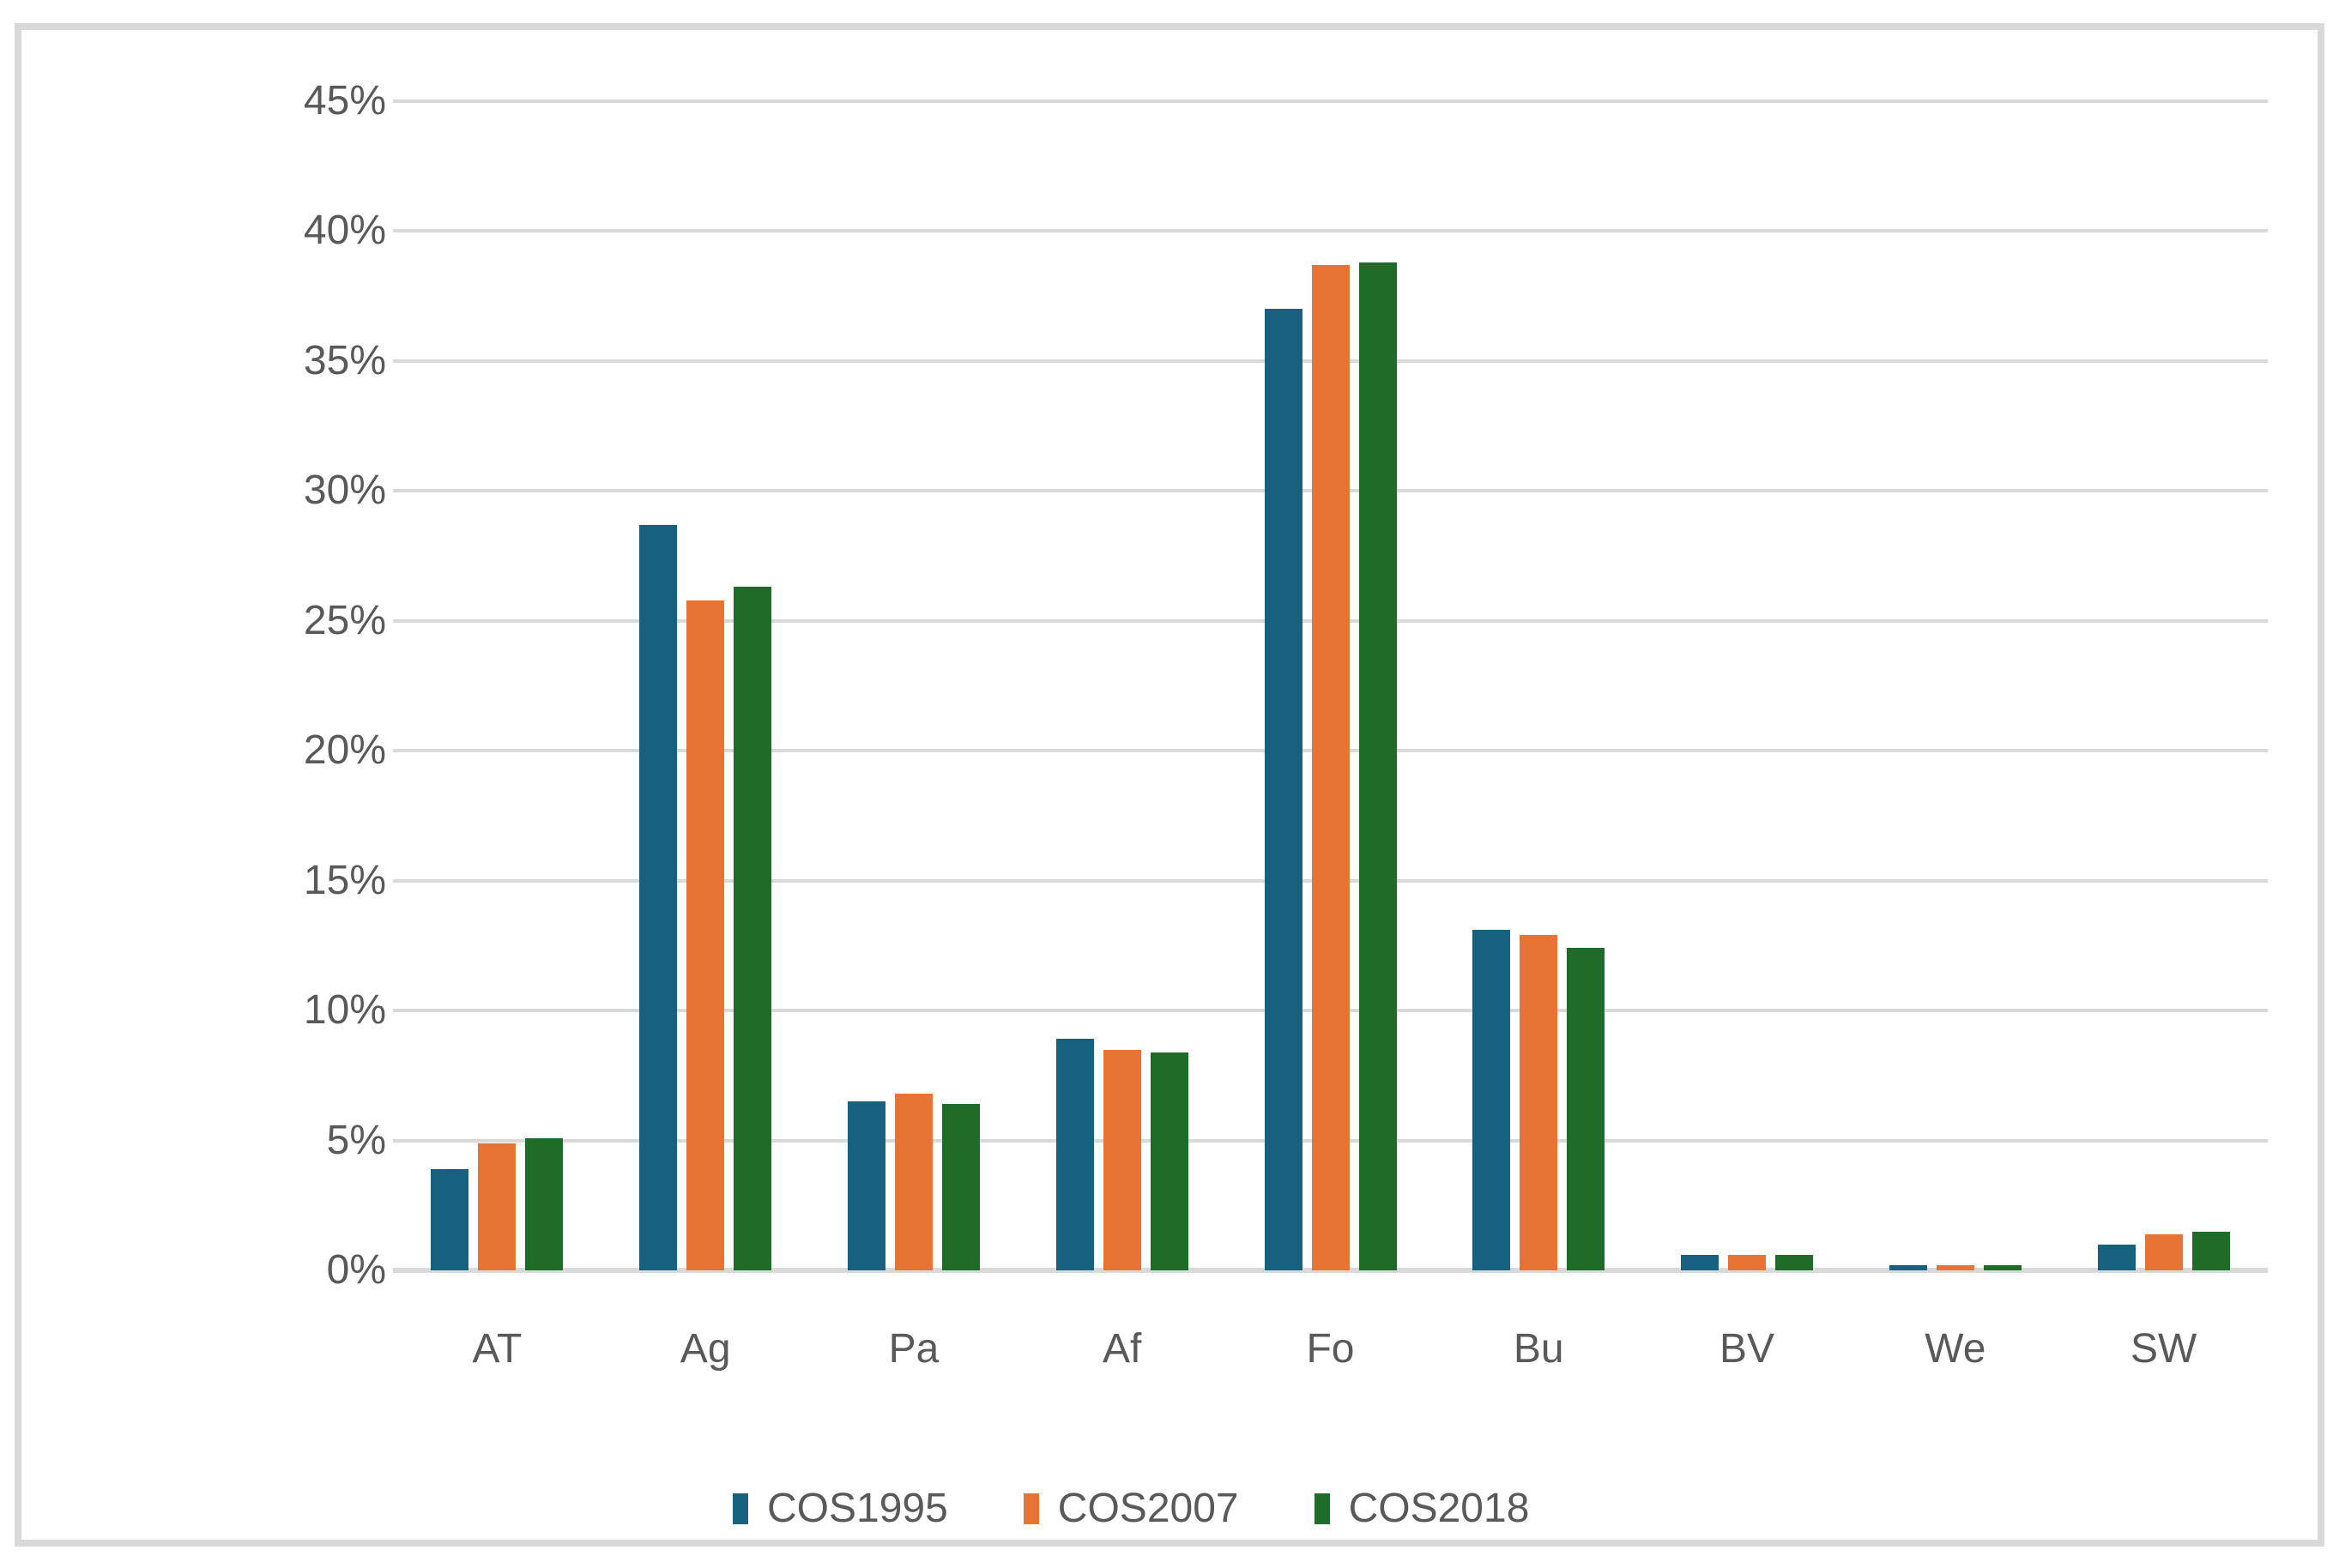  I want to click on legend: COS1995 COS2007 COS2018, so click(1131, 1509).